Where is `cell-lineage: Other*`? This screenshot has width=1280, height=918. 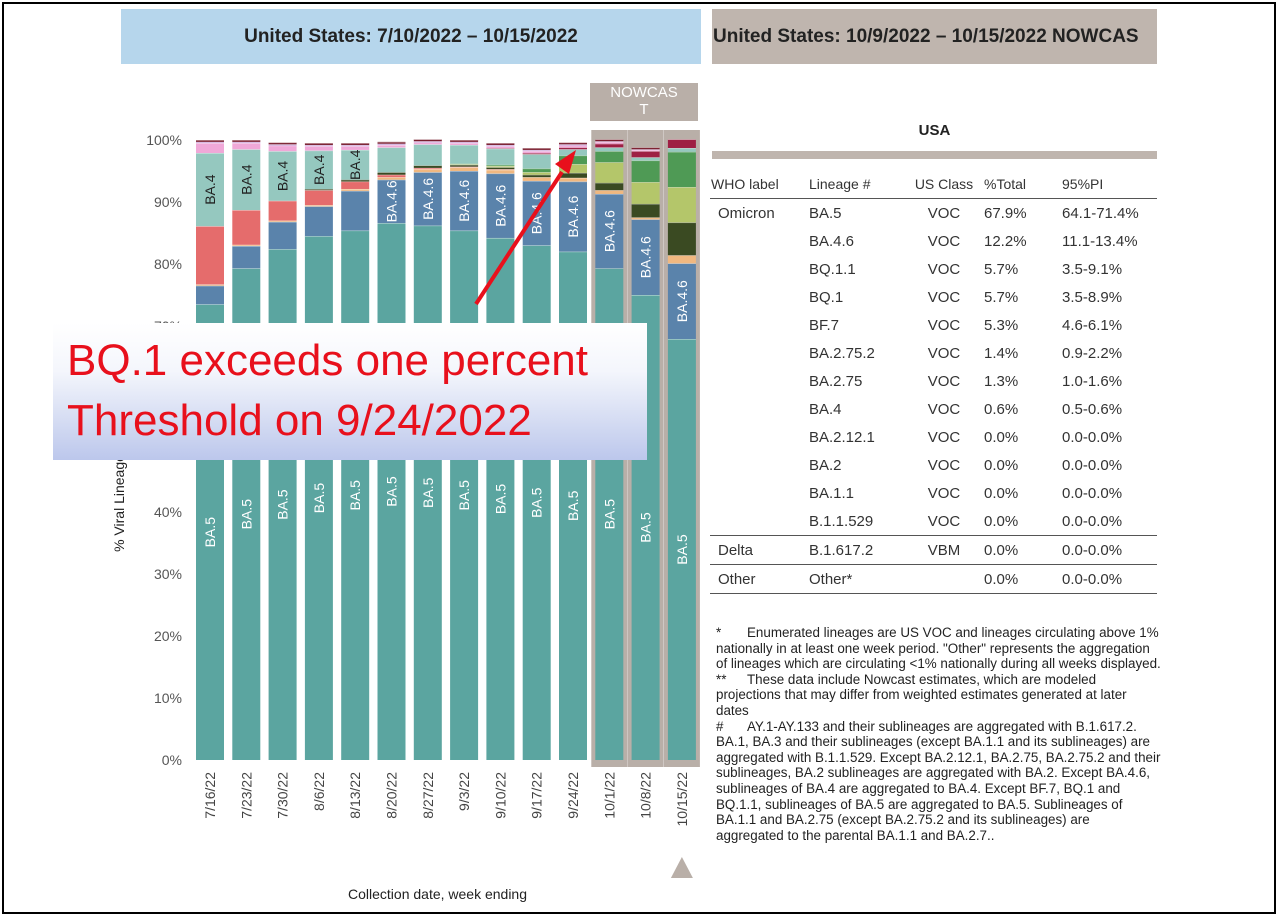
cell-lineage: Other* is located at coordinates (858, 579).